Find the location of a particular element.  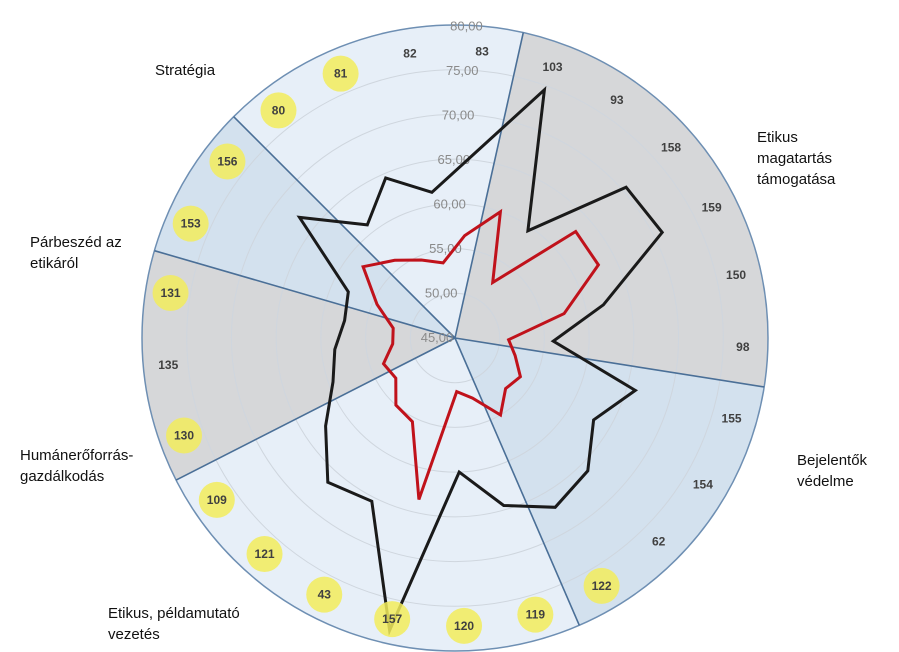

spoke-label: 157 is located at coordinates (392, 619).